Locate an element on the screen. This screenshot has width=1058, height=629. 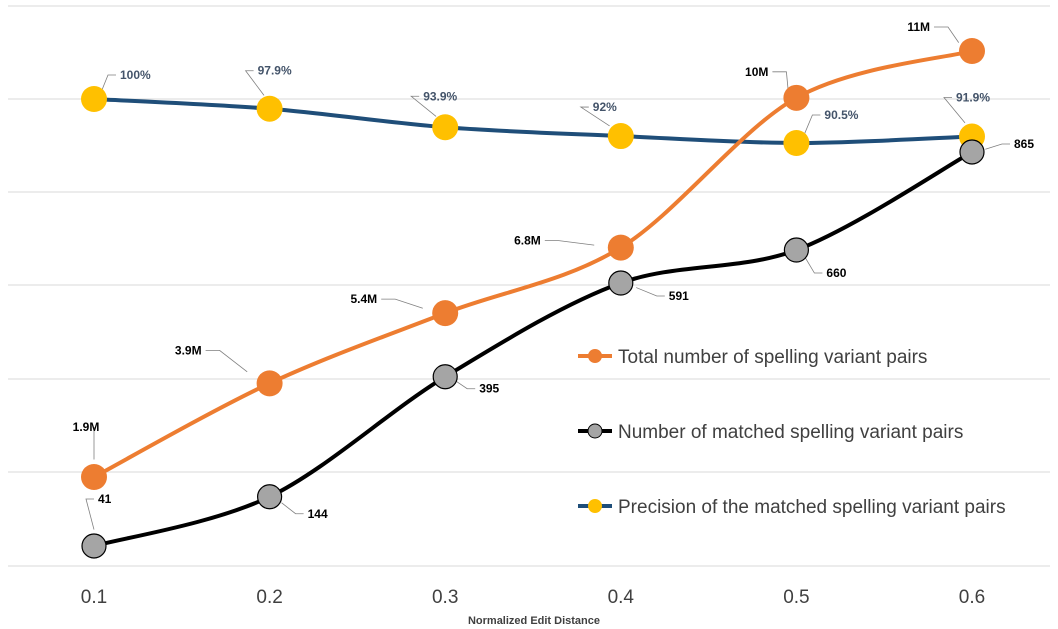
series-2-data-label: 93.9% is located at coordinates (440, 96).